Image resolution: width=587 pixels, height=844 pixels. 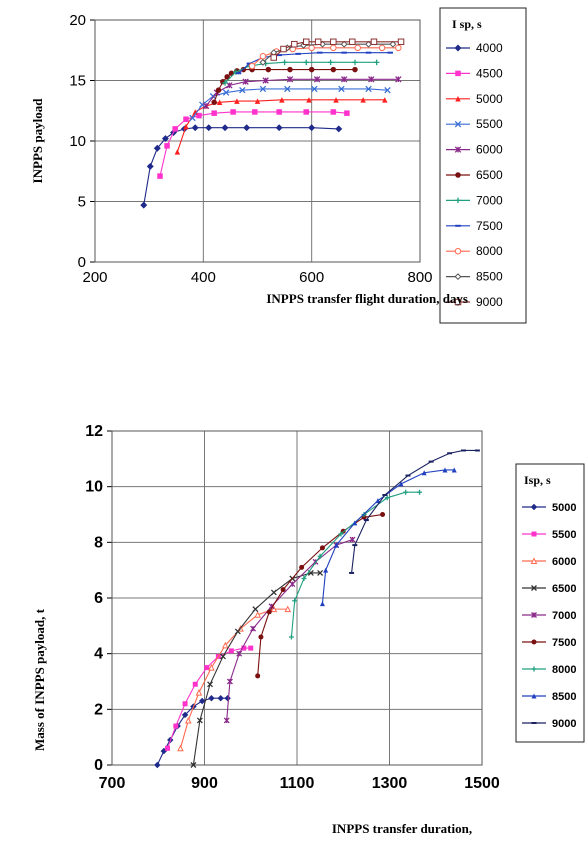 What do you see at coordinates (94, 487) in the screenshot?
I see `chart2-y-tick-label: 10` at bounding box center [94, 487].